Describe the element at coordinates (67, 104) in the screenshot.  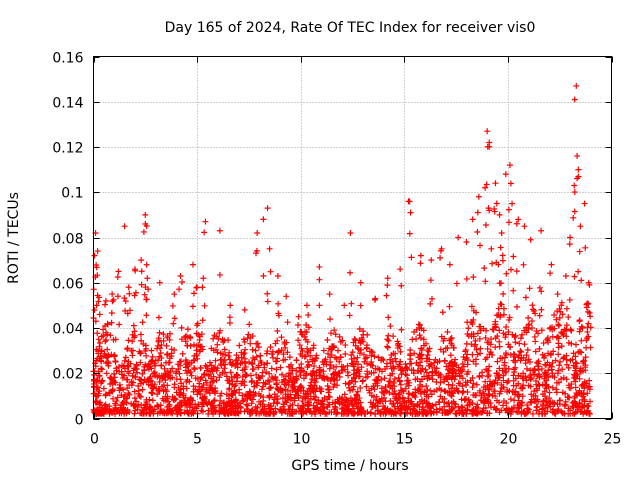
I see `y-tick-label: 0.14` at that location.